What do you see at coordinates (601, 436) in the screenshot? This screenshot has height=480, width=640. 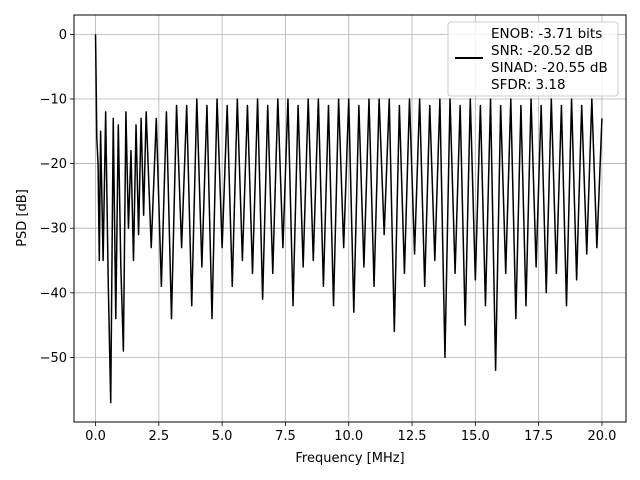 I see `x-tick-label: 20.0` at bounding box center [601, 436].